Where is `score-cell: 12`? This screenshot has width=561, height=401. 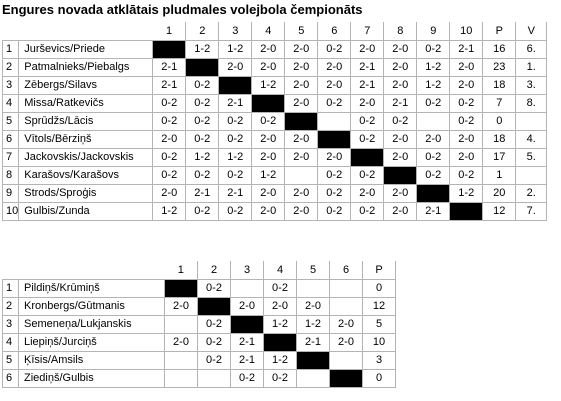
score-cell: 12 is located at coordinates (499, 211).